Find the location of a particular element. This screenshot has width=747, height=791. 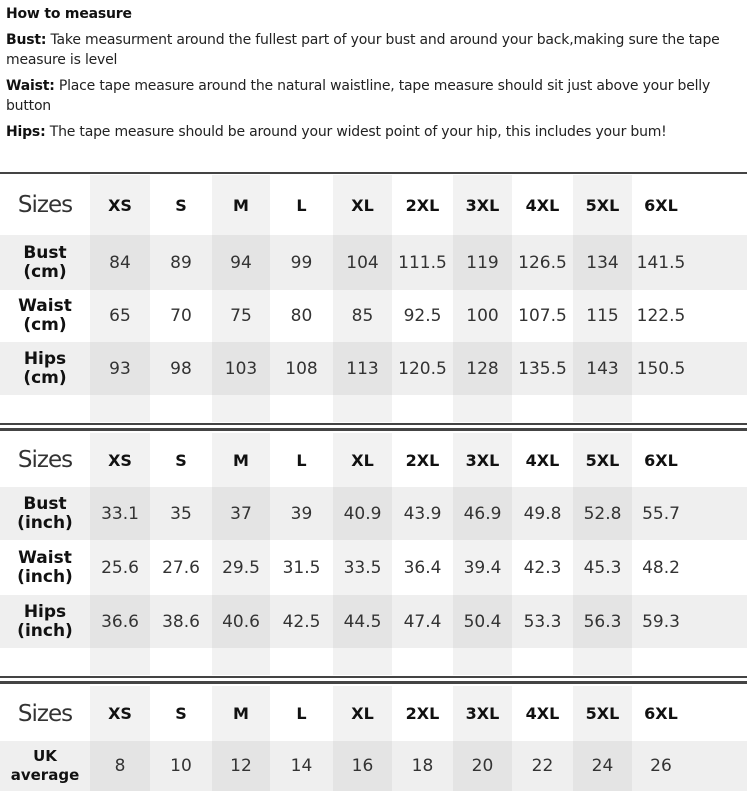

size-value: 52.8 is located at coordinates (602, 513).